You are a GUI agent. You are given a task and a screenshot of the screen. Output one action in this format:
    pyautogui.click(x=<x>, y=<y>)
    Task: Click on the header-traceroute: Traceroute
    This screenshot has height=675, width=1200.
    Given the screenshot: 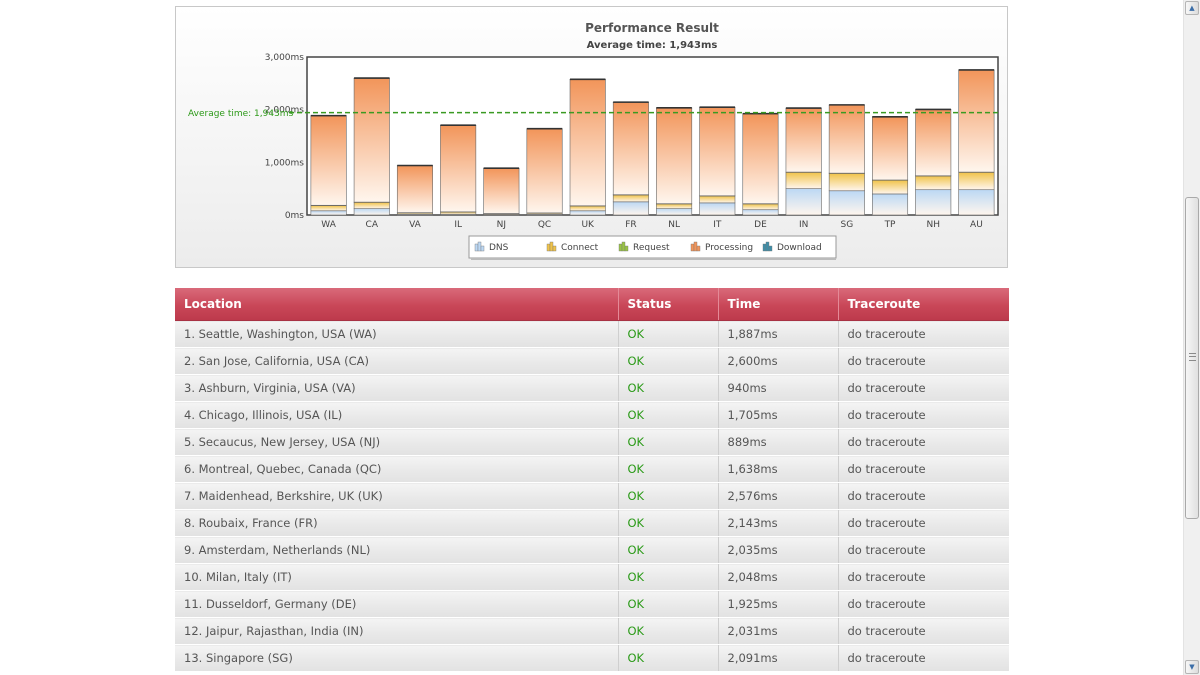 What is the action you would take?
    pyautogui.click(x=923, y=304)
    